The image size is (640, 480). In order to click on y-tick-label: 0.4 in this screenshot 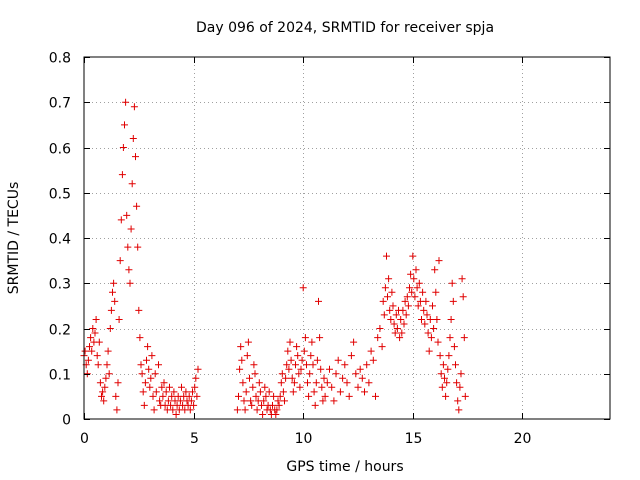, I will do `click(60, 240)`.